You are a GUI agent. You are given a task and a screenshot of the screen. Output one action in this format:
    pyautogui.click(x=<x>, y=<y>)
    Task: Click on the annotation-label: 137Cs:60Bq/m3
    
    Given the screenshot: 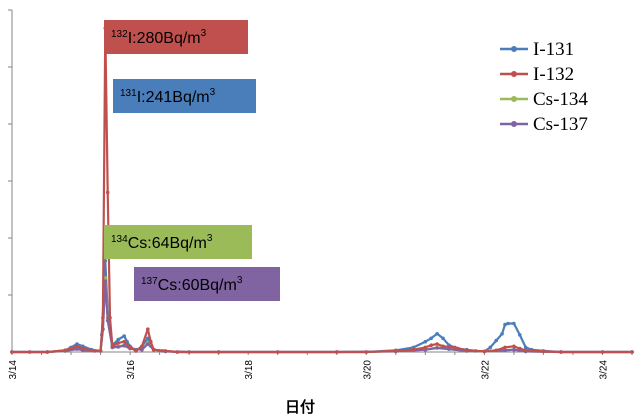 What is the action you would take?
    pyautogui.click(x=192, y=284)
    